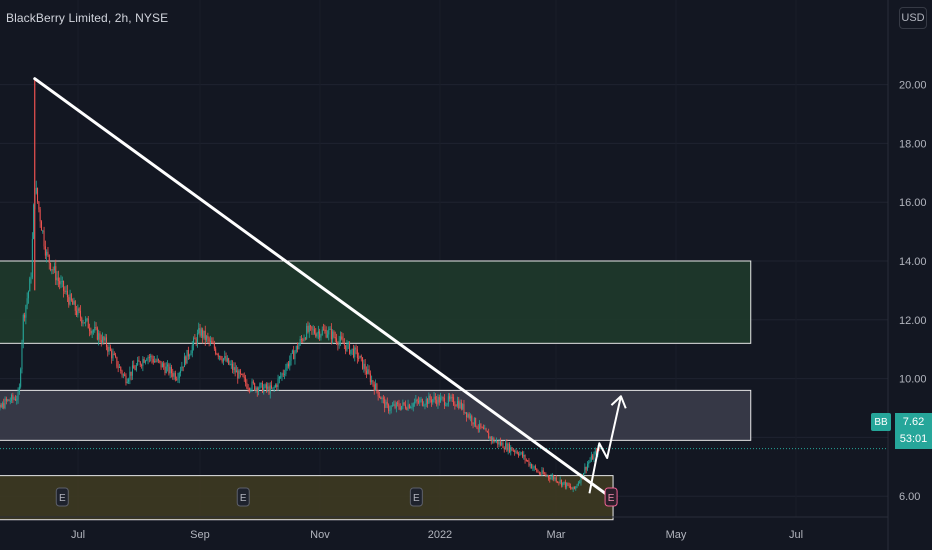 Image resolution: width=932 pixels, height=550 pixels. Describe the element at coordinates (437, 535) in the screenshot. I see `time-axis: Jul Sep Nov 2022 Mar May Jul` at that location.